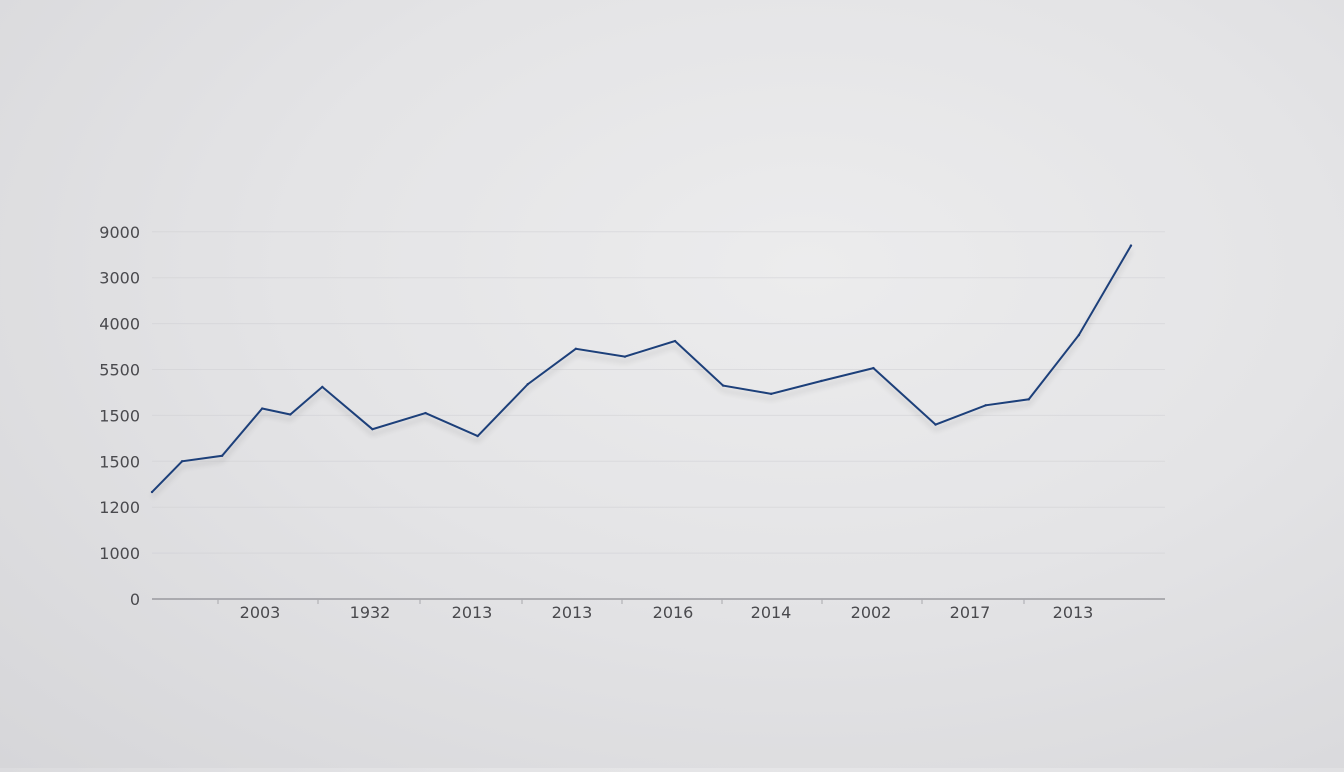 This screenshot has height=772, width=1344. I want to click on y-tick-label: 3000, so click(119, 278).